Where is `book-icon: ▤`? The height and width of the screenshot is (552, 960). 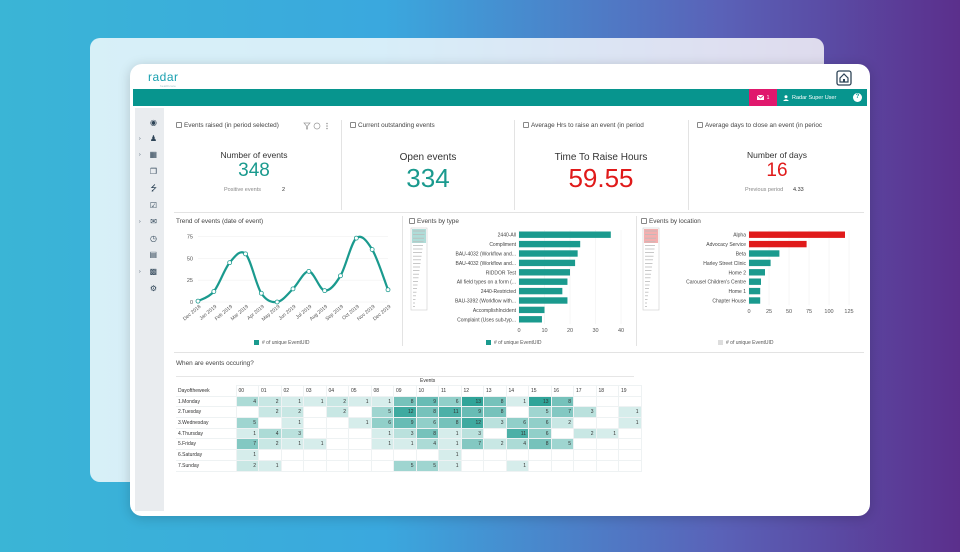 book-icon: ▤ is located at coordinates (153, 254).